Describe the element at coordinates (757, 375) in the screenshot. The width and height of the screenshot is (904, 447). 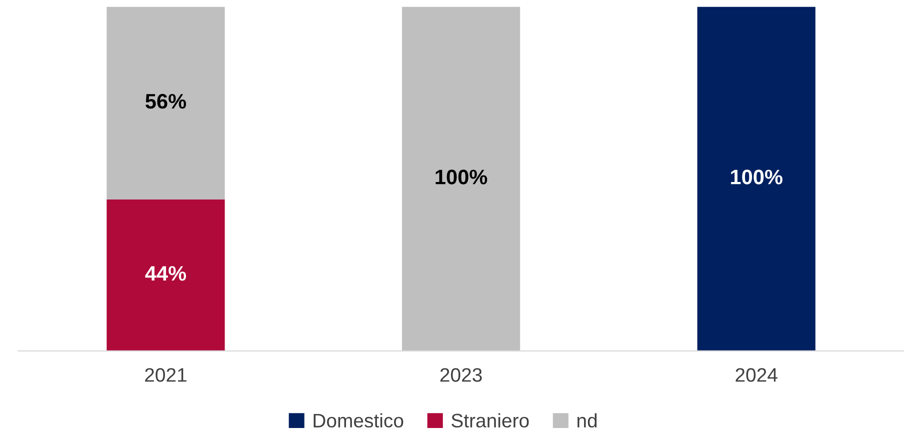
I see `x-tick-label: 2024` at that location.